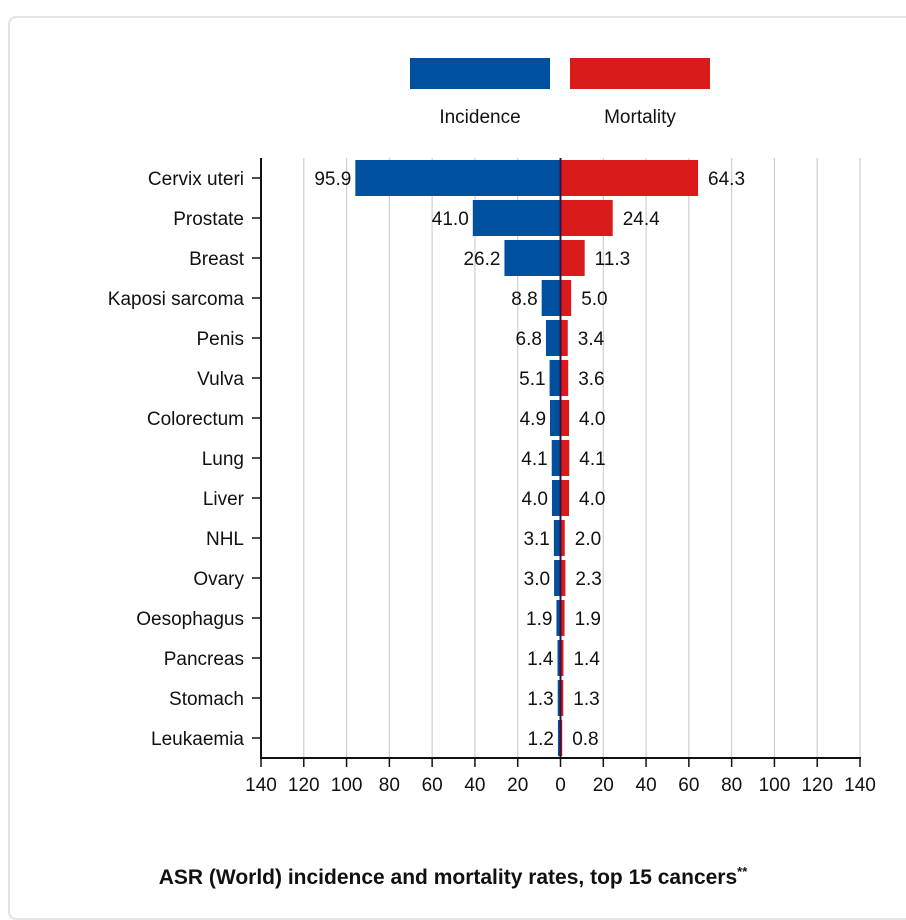 Image resolution: width=906 pixels, height=920 pixels. What do you see at coordinates (479, 117) in the screenshot?
I see `legend-label-incidence: Incidence` at bounding box center [479, 117].